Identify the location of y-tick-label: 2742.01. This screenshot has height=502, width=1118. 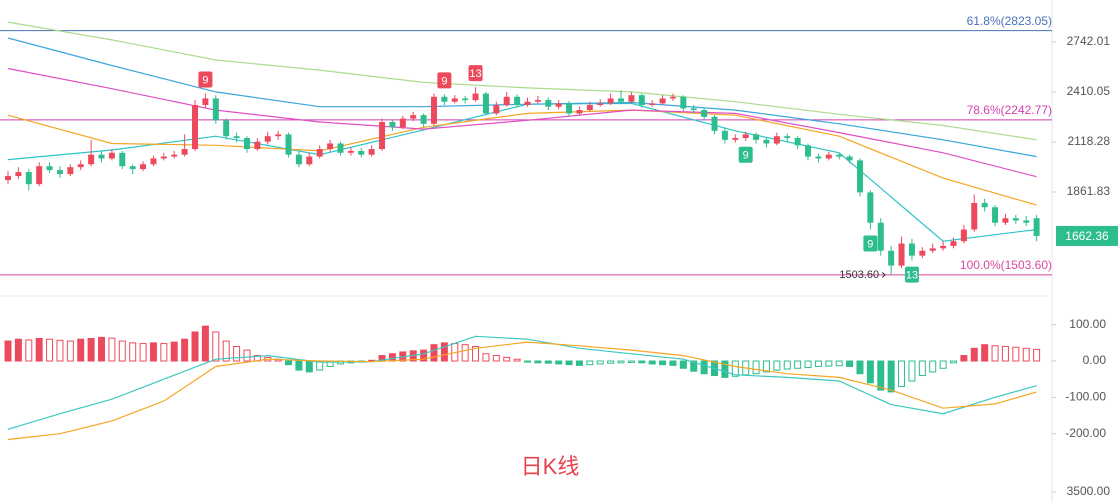
(1089, 41).